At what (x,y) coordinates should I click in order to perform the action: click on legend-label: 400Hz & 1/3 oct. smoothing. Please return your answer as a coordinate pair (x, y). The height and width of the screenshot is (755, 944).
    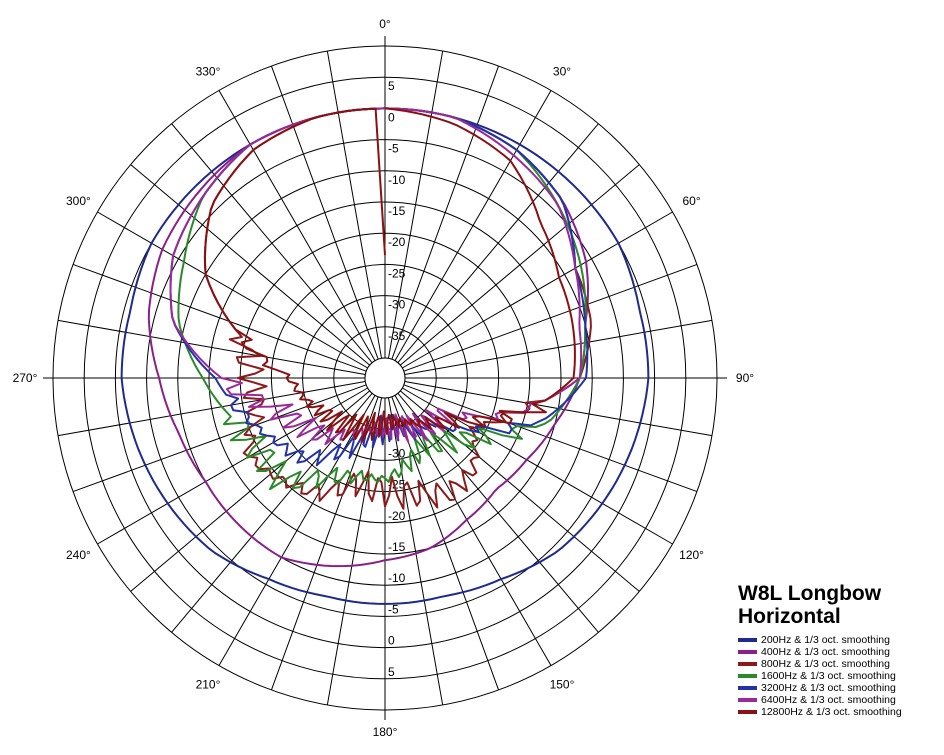
    Looking at the image, I should click on (825, 652).